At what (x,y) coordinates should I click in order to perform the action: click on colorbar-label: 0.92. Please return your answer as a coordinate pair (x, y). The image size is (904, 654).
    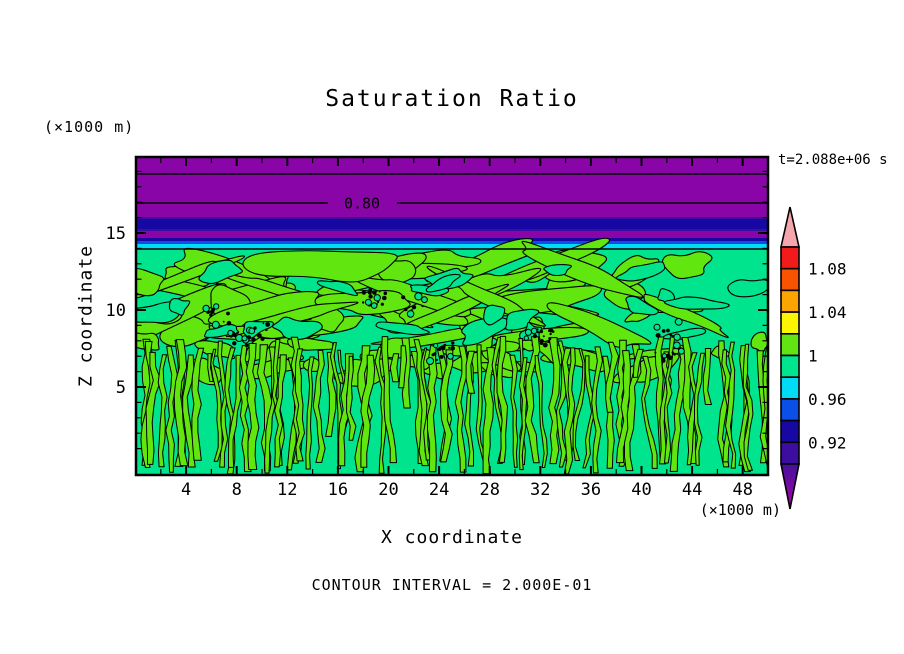
    Looking at the image, I should click on (827, 442).